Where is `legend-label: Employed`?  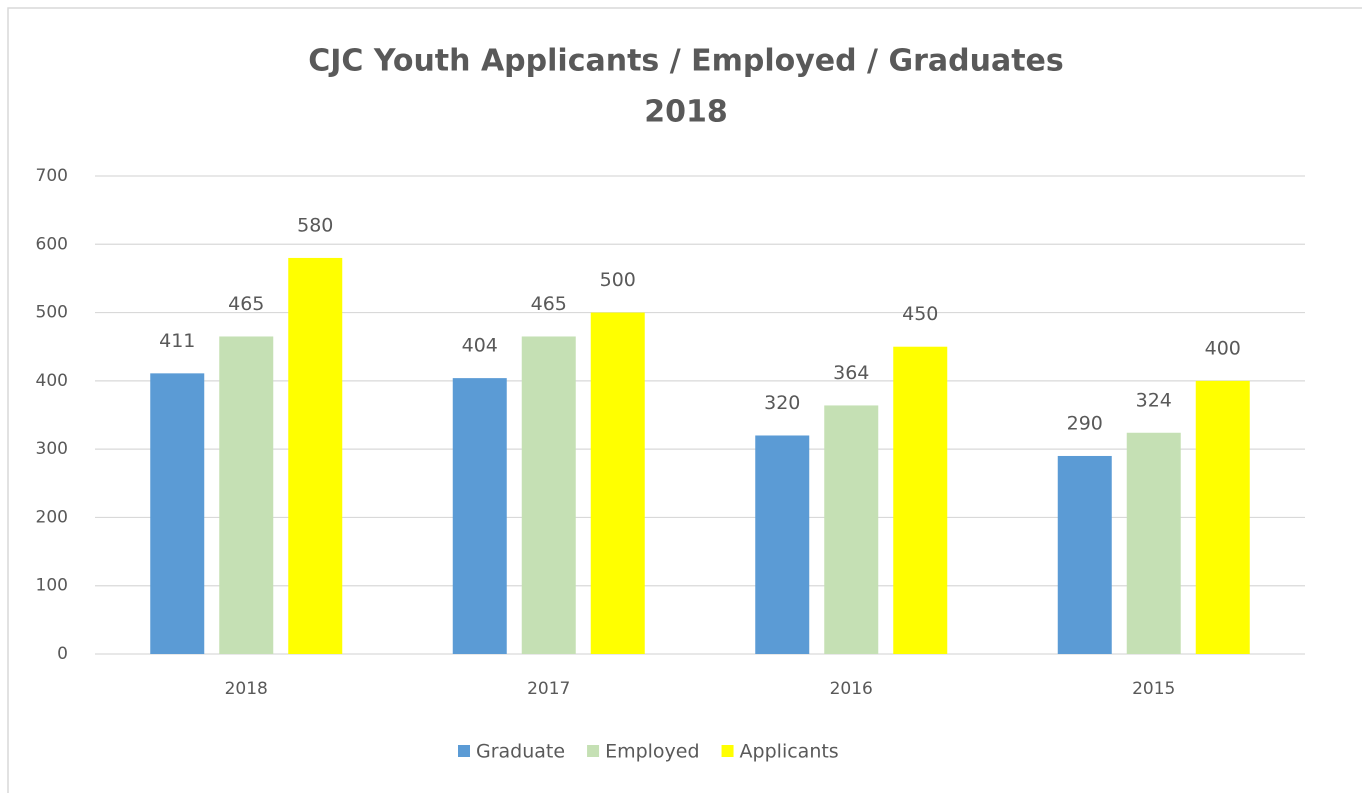
legend-label: Employed is located at coordinates (652, 752).